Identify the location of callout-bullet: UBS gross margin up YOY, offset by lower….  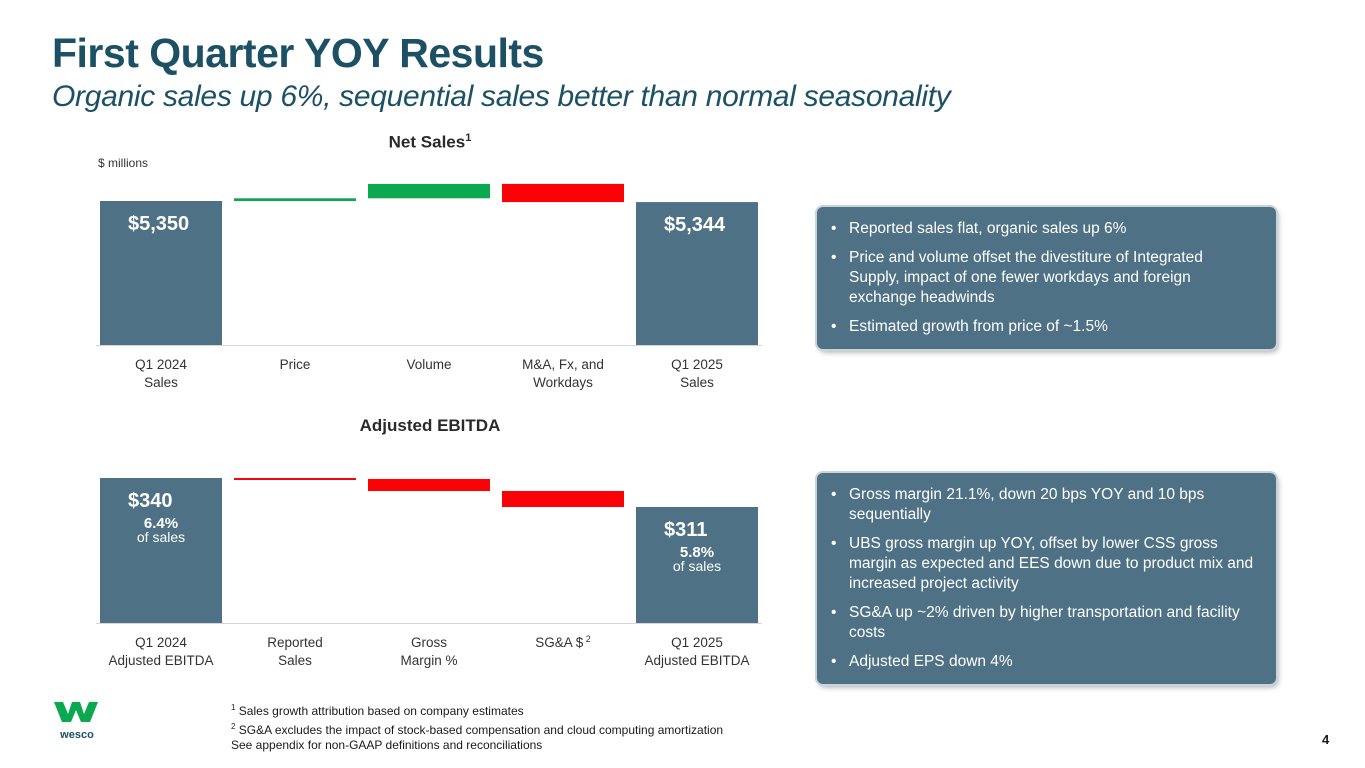
(1043, 564).